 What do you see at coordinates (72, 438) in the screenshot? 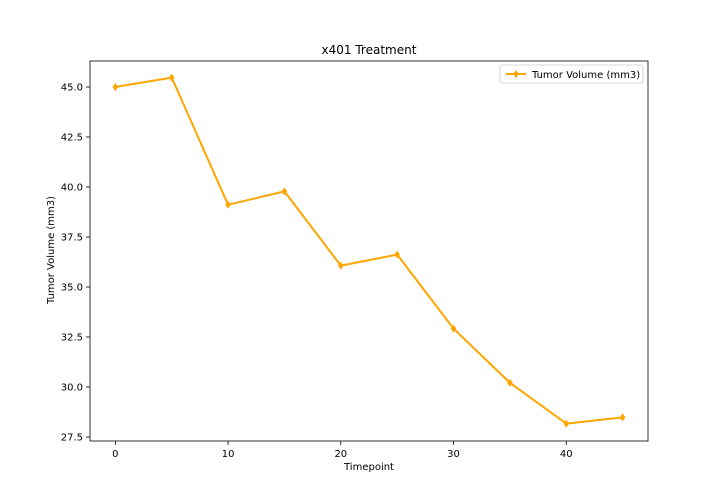
I see `y-tick-label: 27.5` at bounding box center [72, 438].